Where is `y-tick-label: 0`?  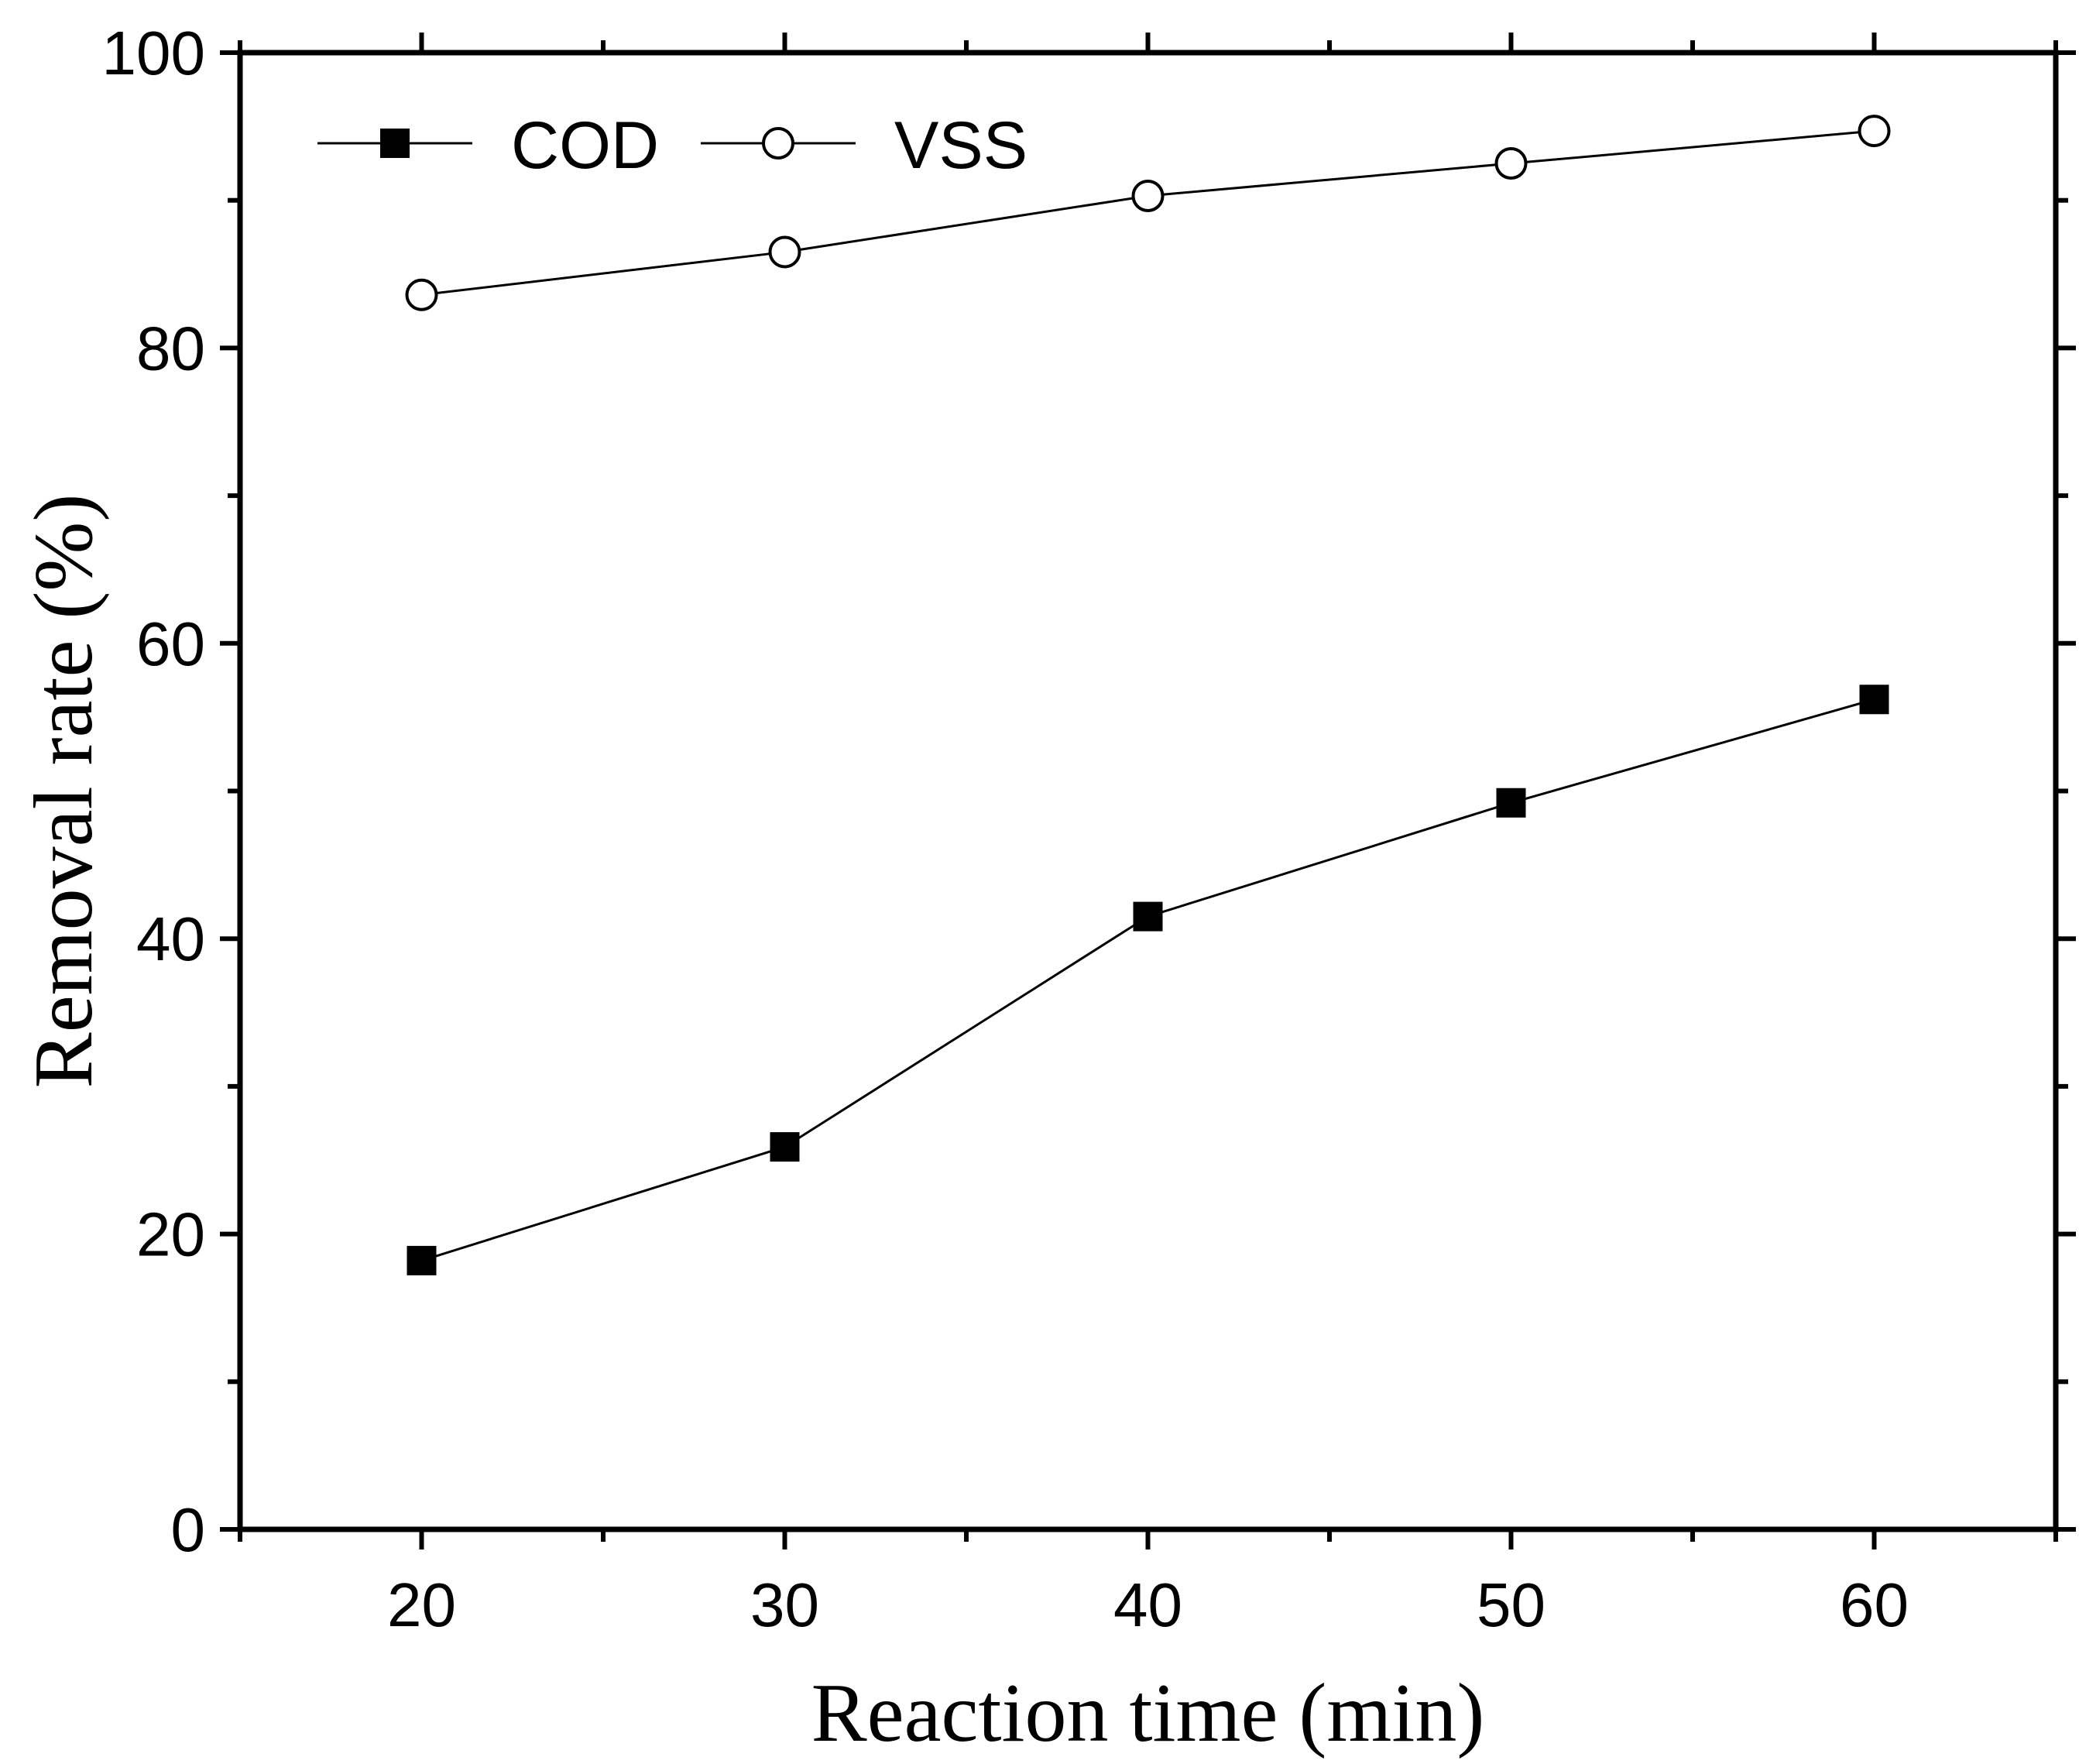
y-tick-label: 0 is located at coordinates (188, 1529).